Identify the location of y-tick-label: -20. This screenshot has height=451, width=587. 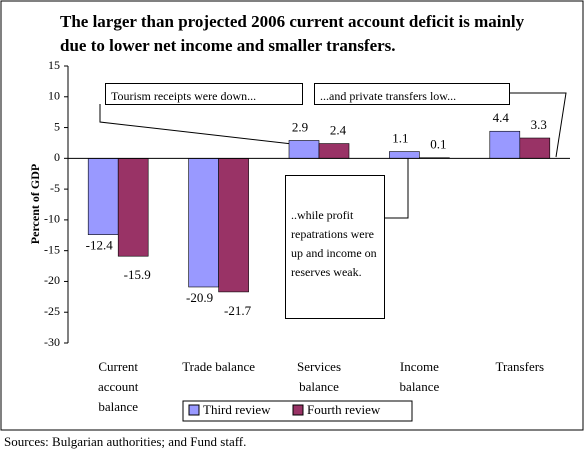
(52, 280).